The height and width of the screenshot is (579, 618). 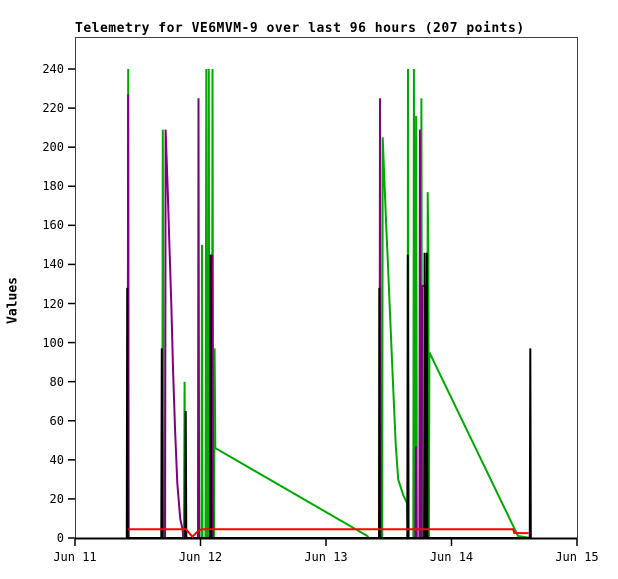 I want to click on series-red-line, so click(x=328, y=533).